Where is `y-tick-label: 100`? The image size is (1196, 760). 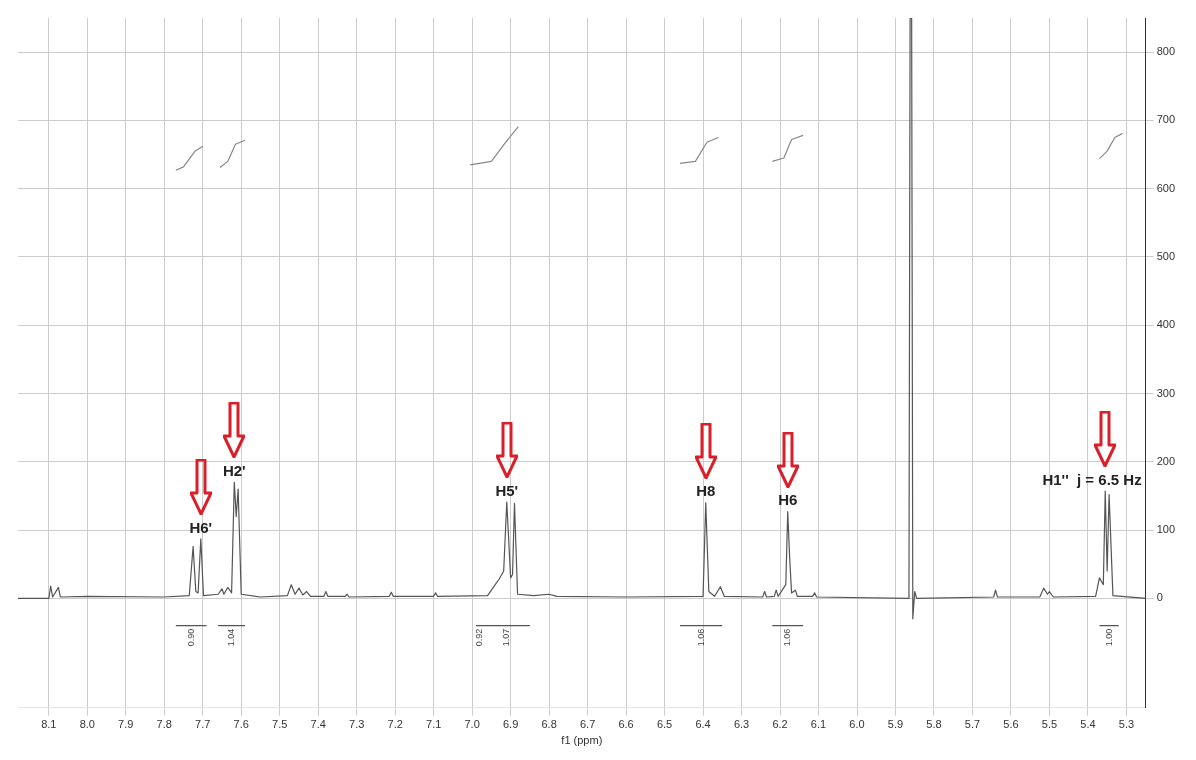
y-tick-label: 100 is located at coordinates (1166, 529).